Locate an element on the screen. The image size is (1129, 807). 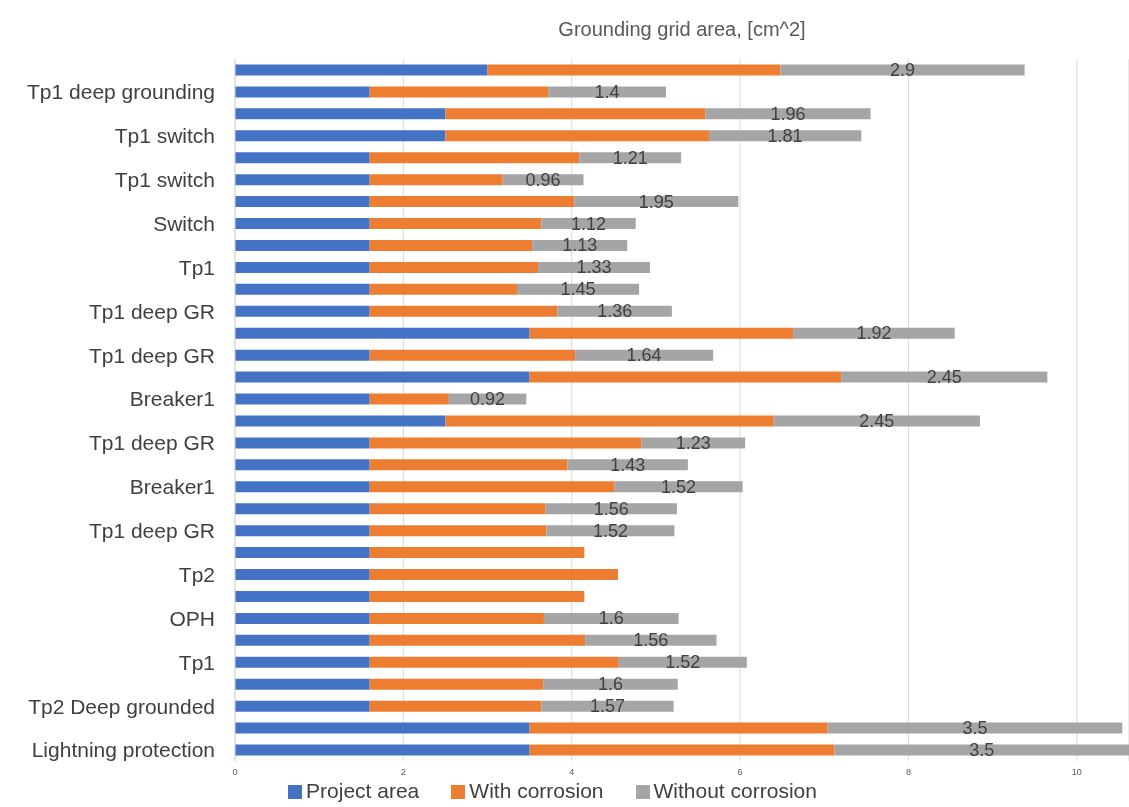
data-label: 1.21 is located at coordinates (630, 157).